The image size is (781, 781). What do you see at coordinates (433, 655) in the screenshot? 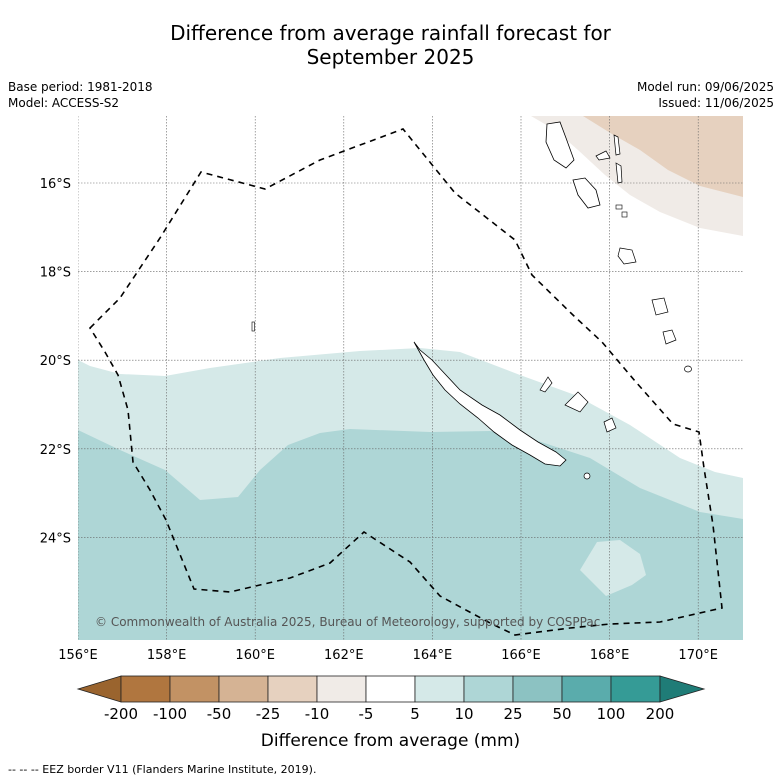
I see `longitude-label: 164°E` at bounding box center [433, 655].